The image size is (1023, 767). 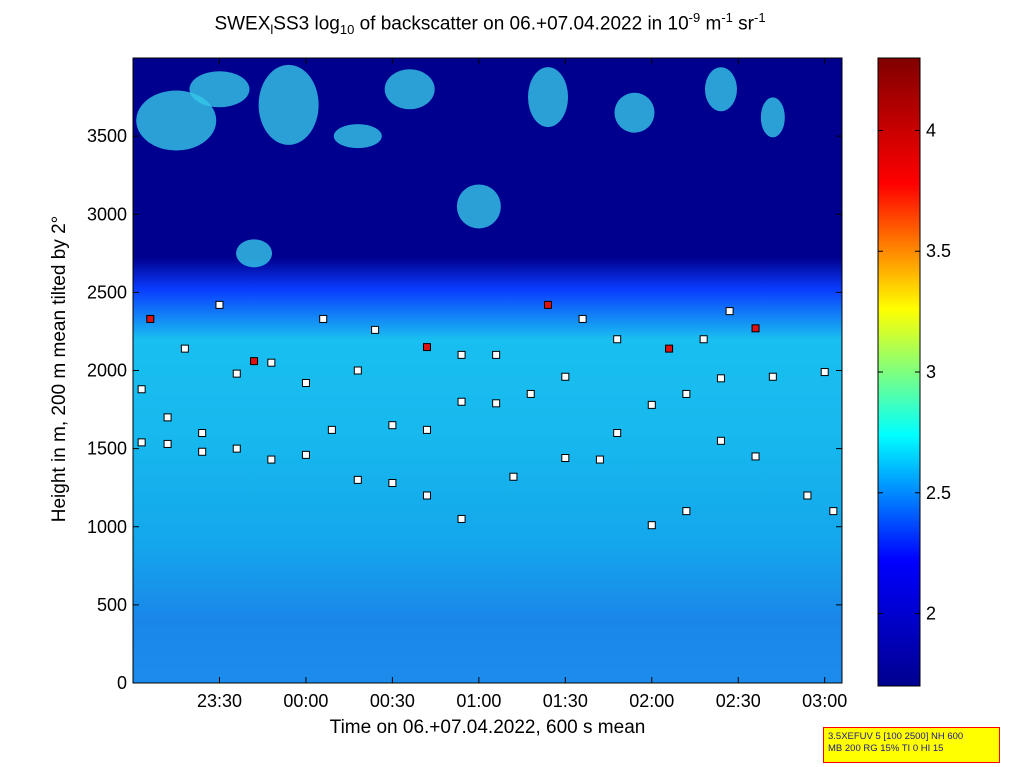 What do you see at coordinates (931, 372) in the screenshot?
I see `colorbar-tick-label: 3` at bounding box center [931, 372].